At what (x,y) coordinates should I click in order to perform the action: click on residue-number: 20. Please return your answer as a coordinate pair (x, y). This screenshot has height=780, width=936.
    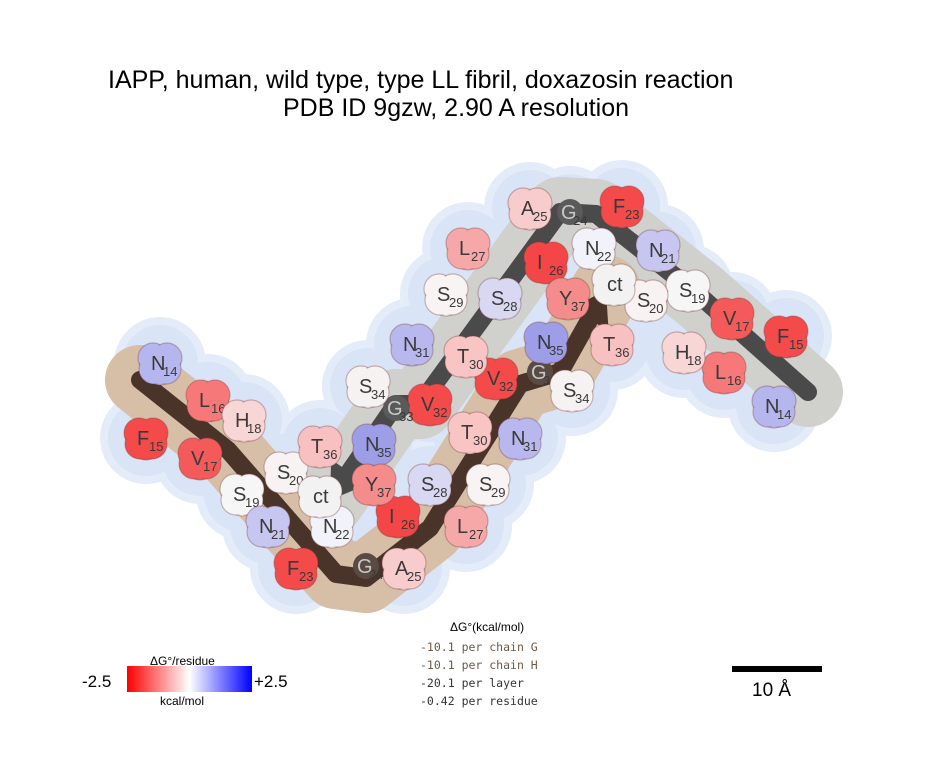
    Looking at the image, I should click on (656, 308).